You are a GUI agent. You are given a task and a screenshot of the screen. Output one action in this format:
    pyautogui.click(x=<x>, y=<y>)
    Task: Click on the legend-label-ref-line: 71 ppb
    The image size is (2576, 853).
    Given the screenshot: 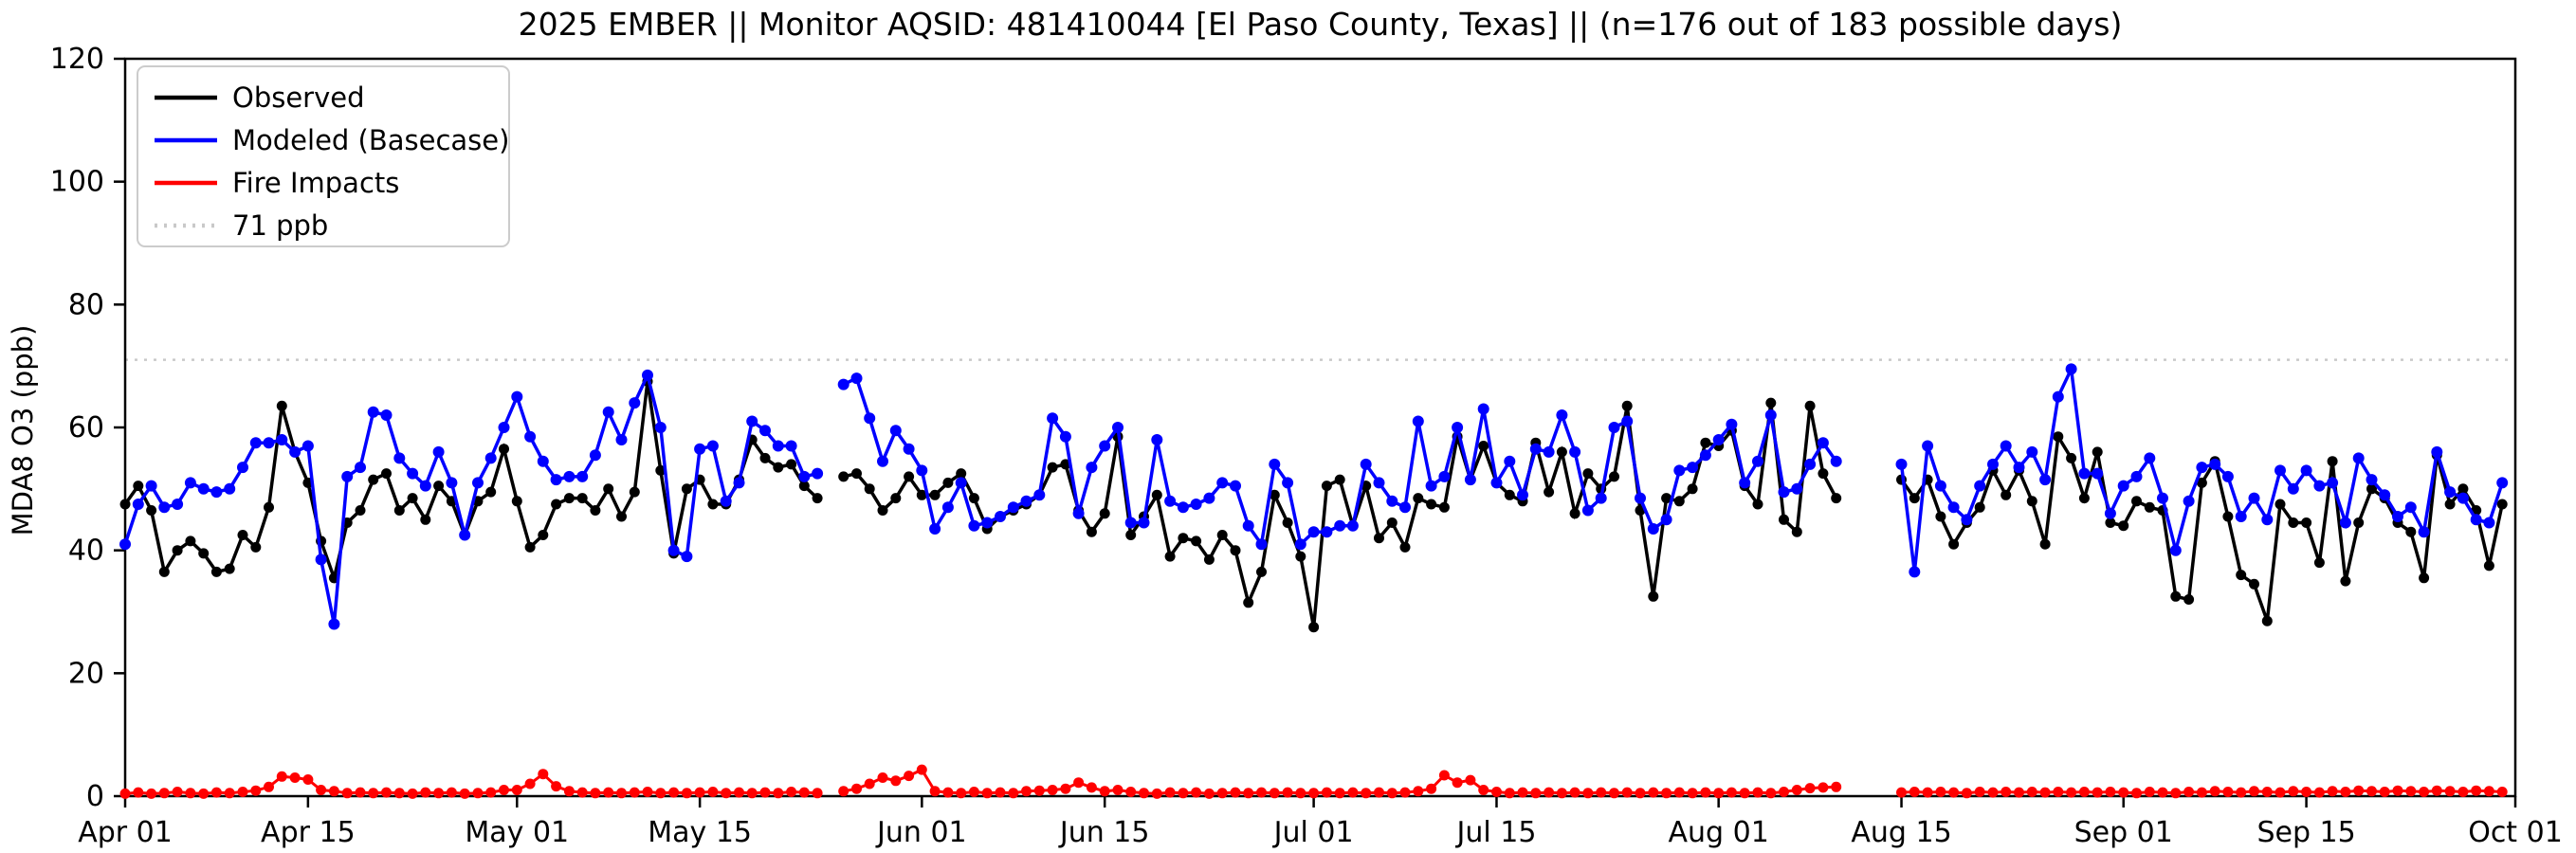 What is the action you would take?
    pyautogui.click(x=280, y=225)
    